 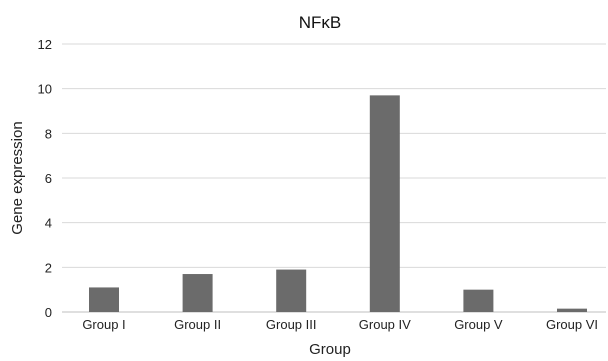 I want to click on y-axis-ticks: 0 2 4 6 8 10 12, so click(x=45, y=178).